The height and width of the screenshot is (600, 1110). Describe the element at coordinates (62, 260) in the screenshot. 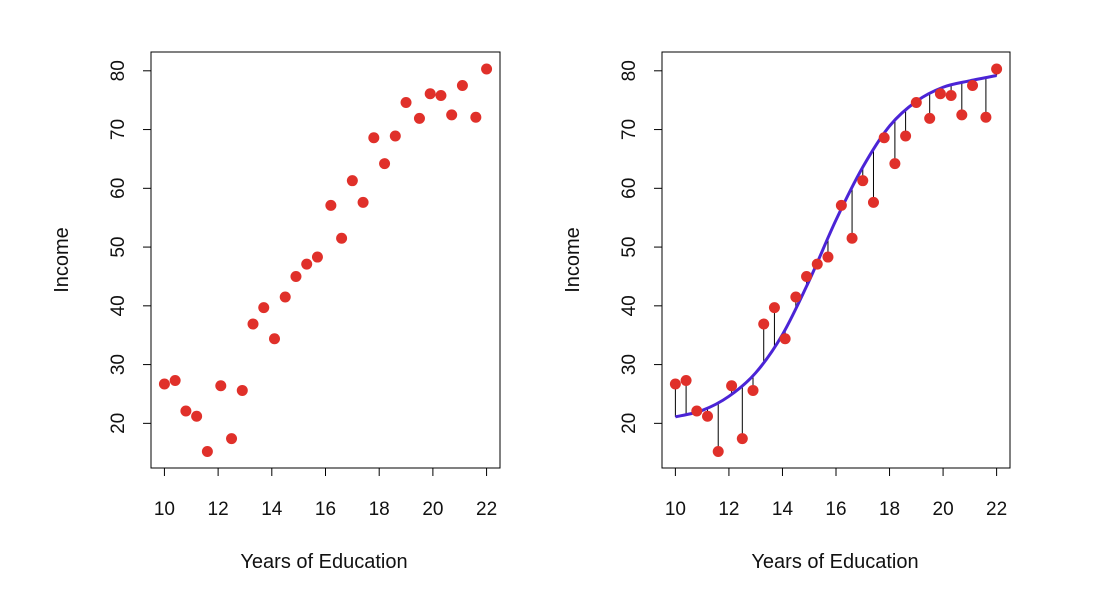

I see `left-y-axis-title: Income` at that location.